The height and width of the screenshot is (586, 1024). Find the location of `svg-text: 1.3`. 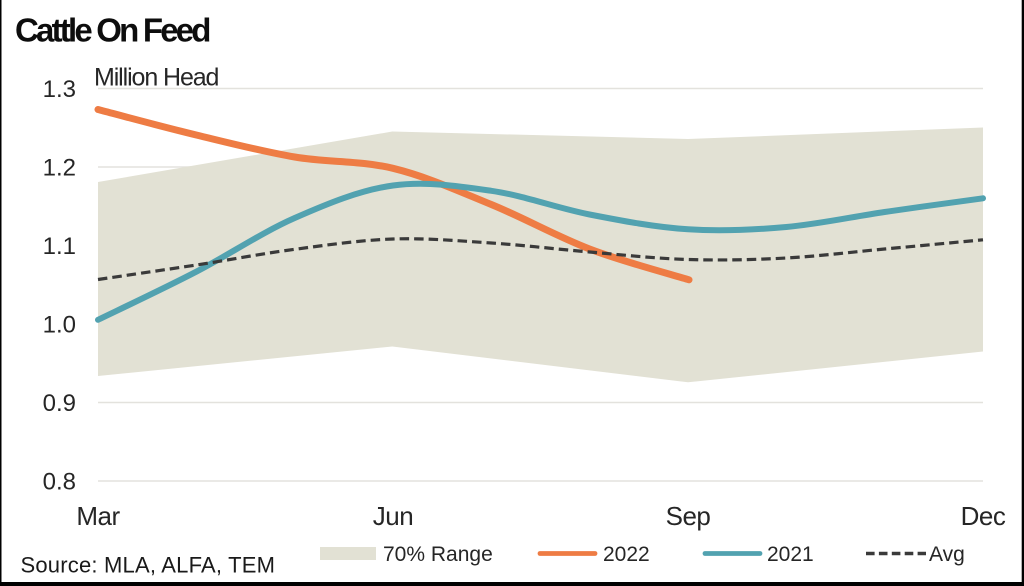

svg-text: 1.3 is located at coordinates (59, 89).